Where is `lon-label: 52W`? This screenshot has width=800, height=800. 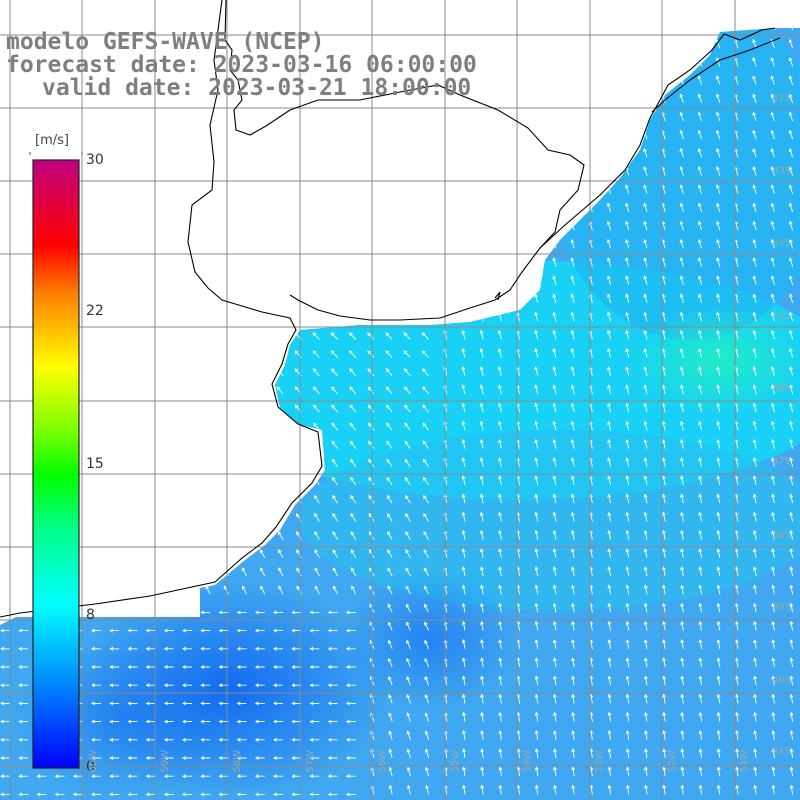 lon-label: 52W is located at coordinates (672, 761).